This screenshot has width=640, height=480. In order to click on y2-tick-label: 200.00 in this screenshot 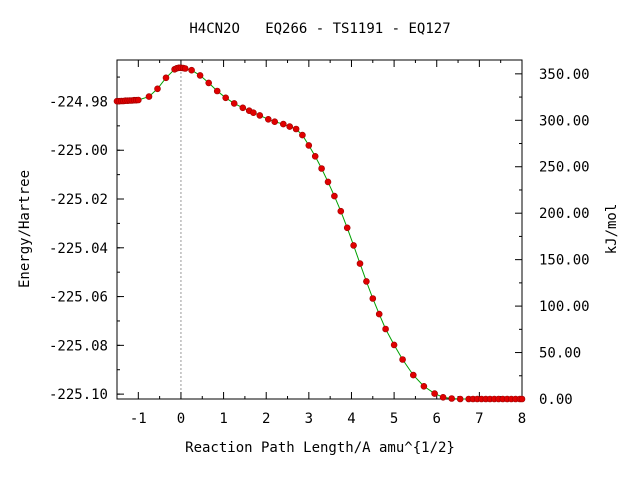, I will do `click(564, 214)`.